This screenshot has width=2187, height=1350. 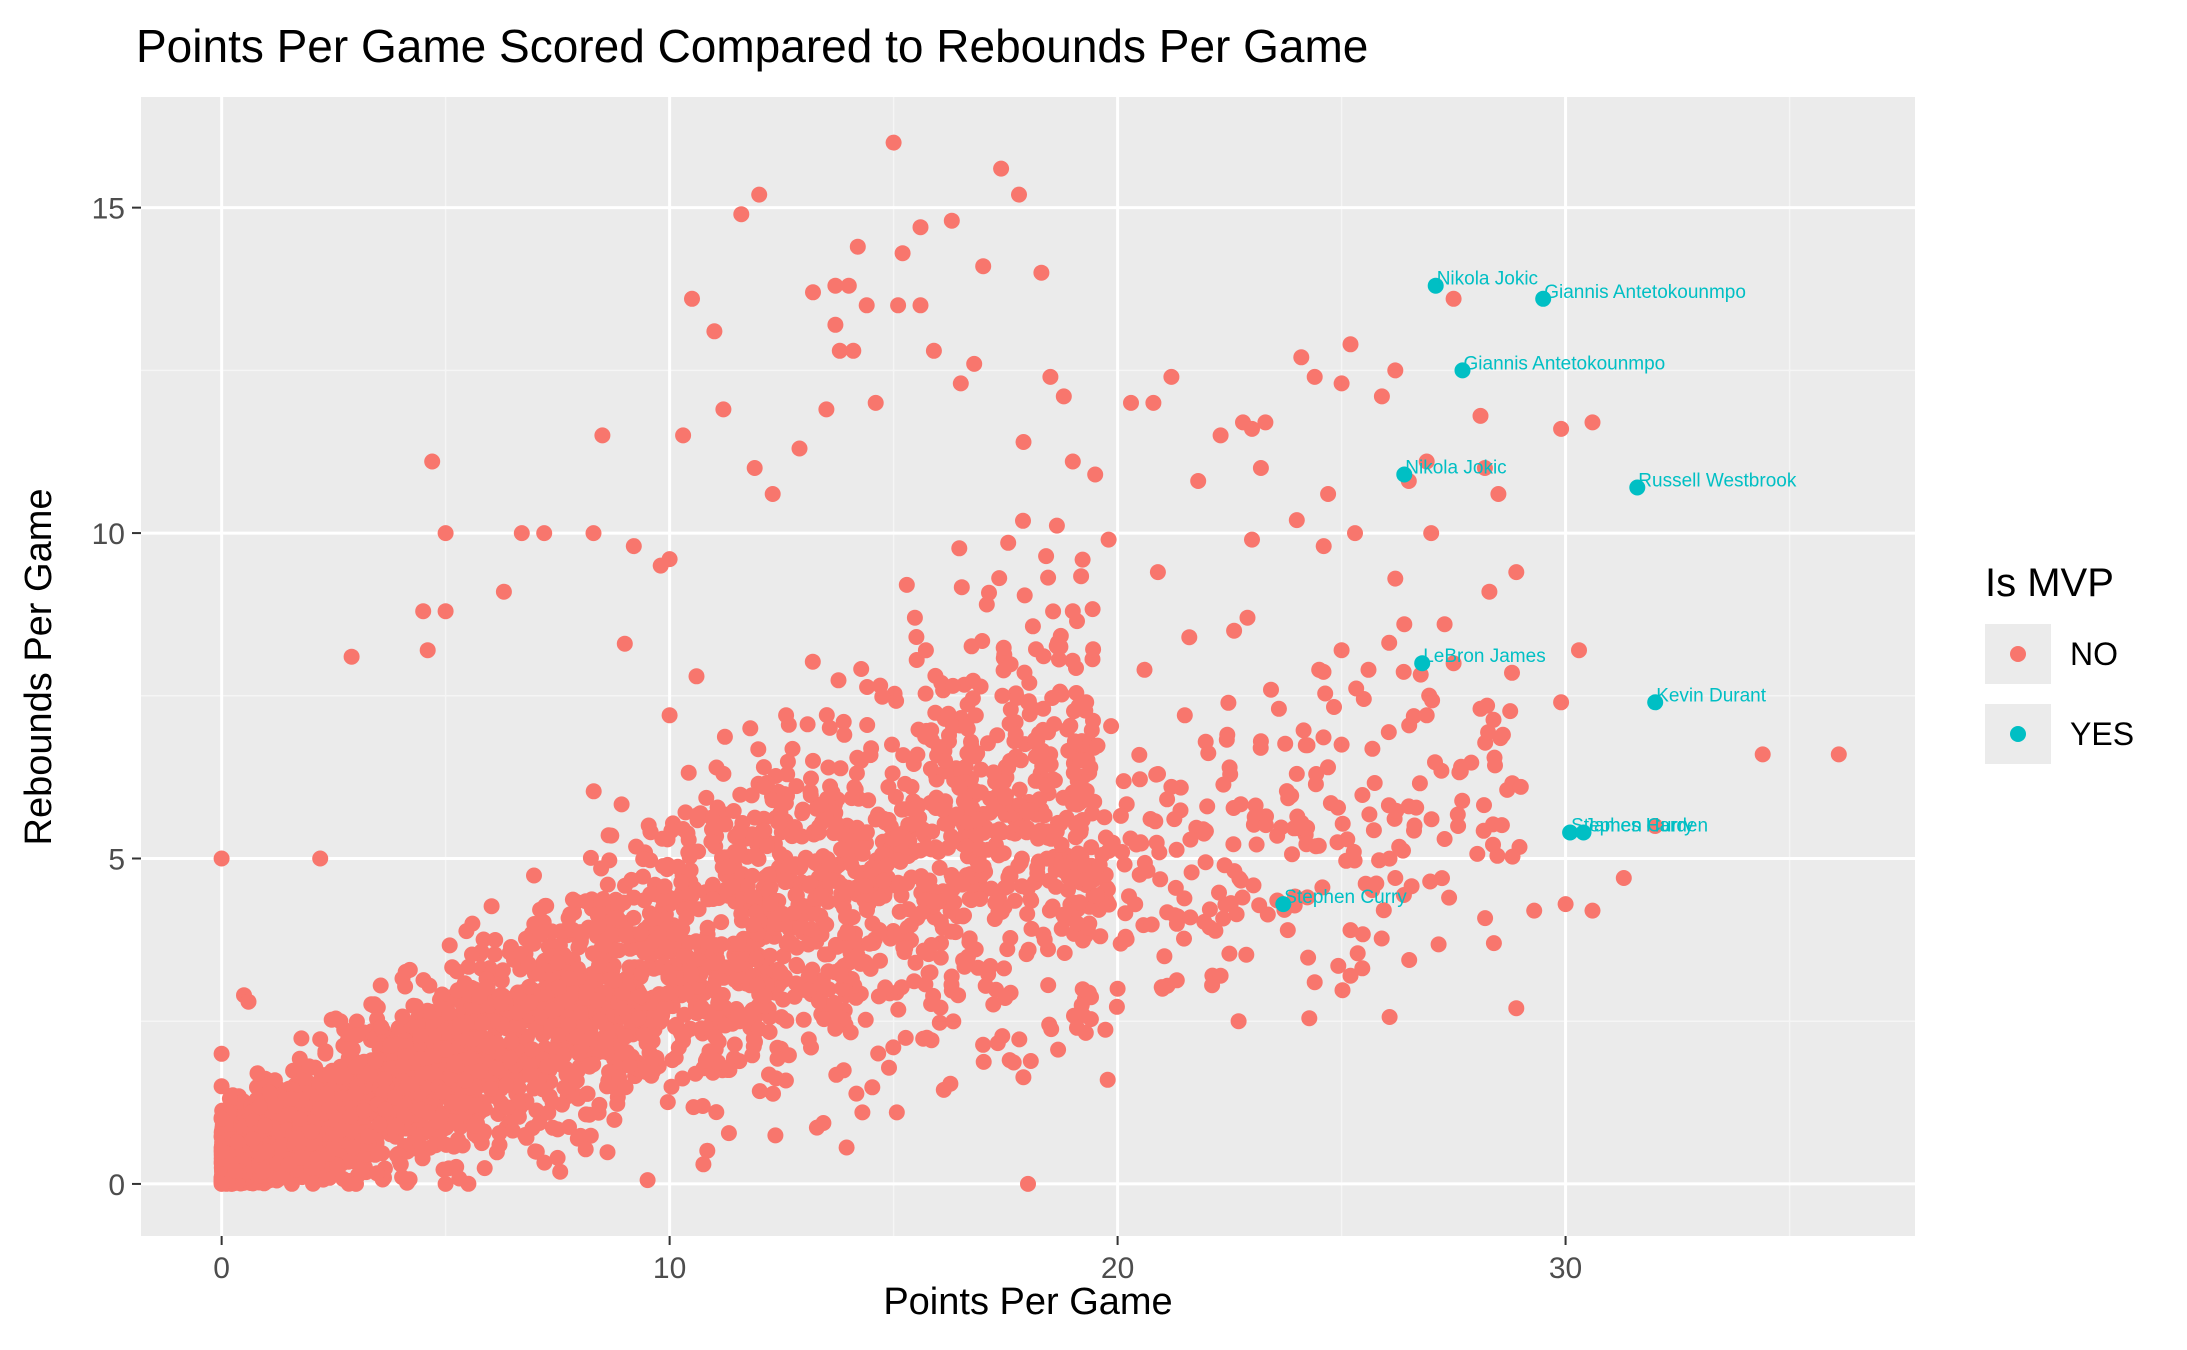 I want to click on x-axis-title: Points Per Game, so click(x=1027, y=1302).